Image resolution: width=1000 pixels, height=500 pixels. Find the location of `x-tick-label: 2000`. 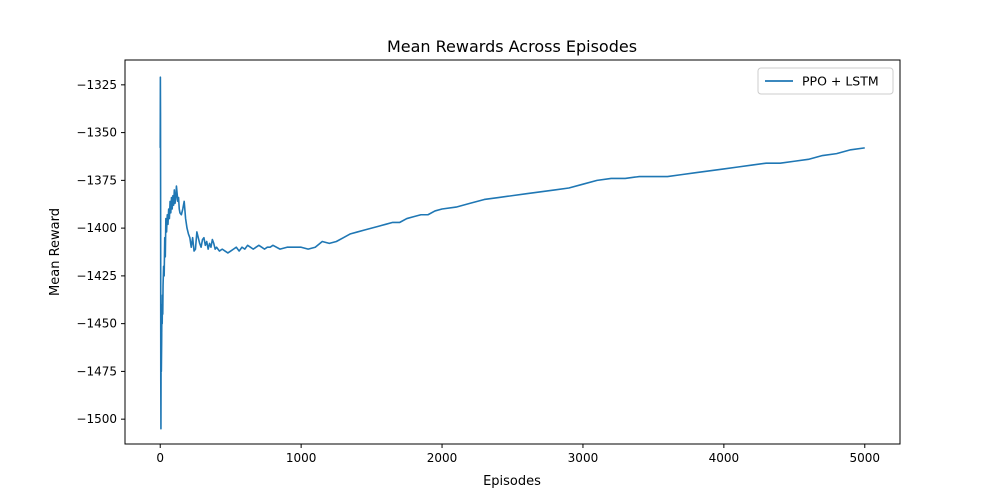

x-tick-label: 2000 is located at coordinates (442, 458).